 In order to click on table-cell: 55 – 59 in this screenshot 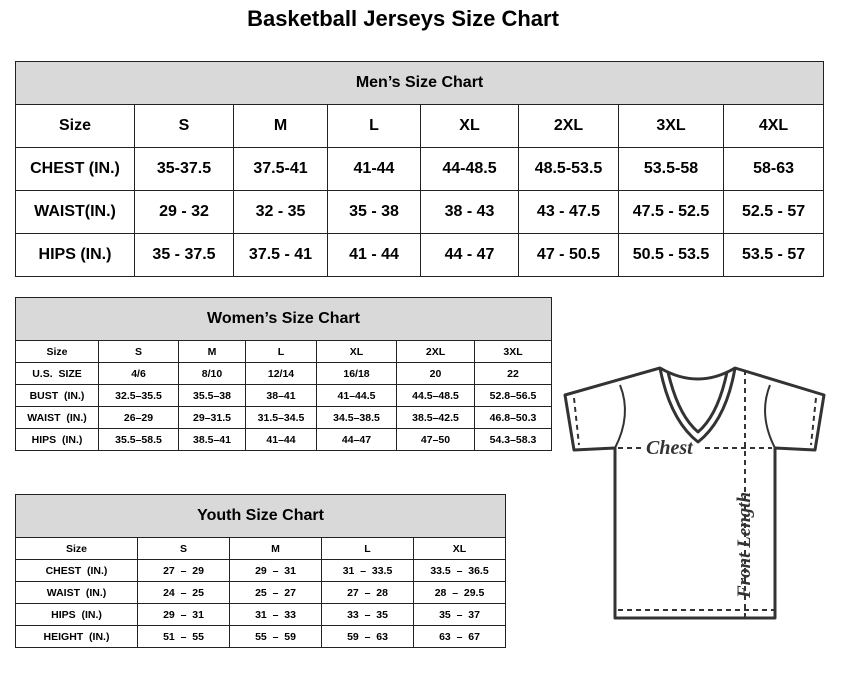, I will do `click(275, 636)`.